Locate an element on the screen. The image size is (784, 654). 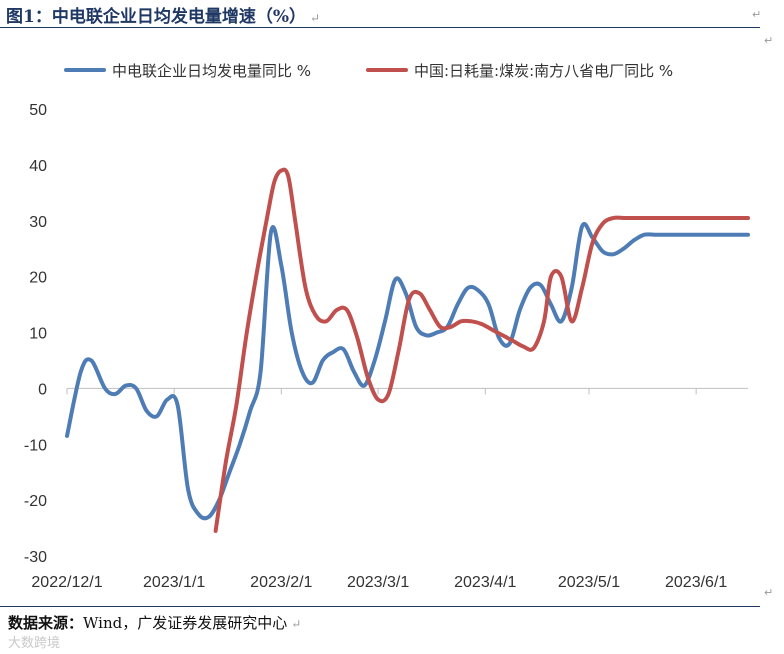
source-text: Wind，广发证券发展研究中心 is located at coordinates (185, 623).